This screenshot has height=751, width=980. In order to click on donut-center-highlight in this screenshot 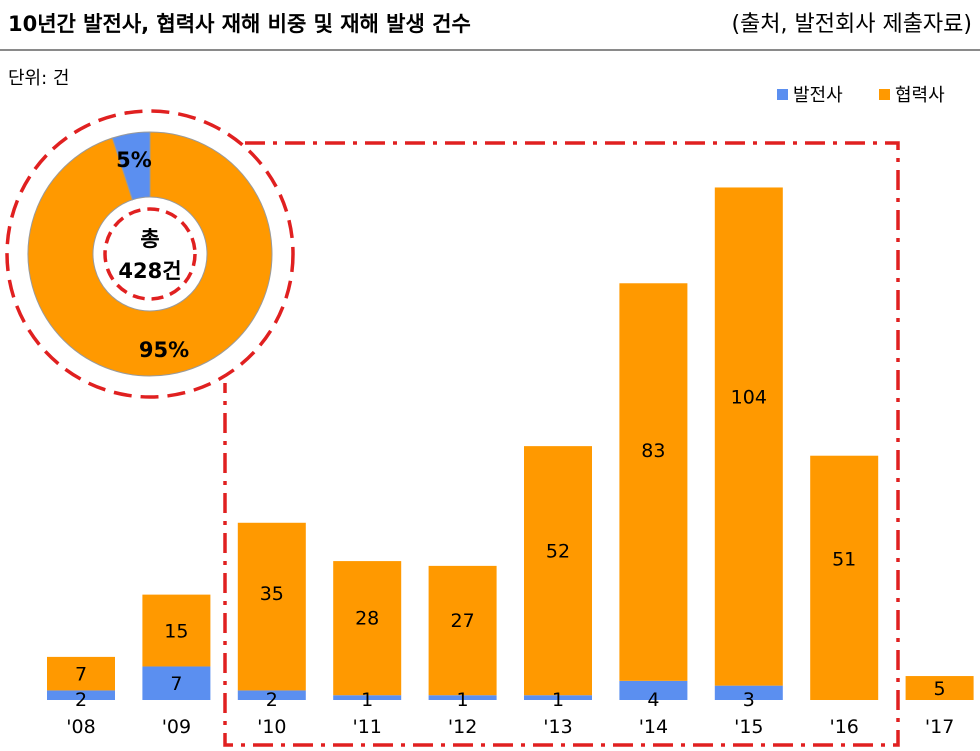, I will do `click(150, 254)`.